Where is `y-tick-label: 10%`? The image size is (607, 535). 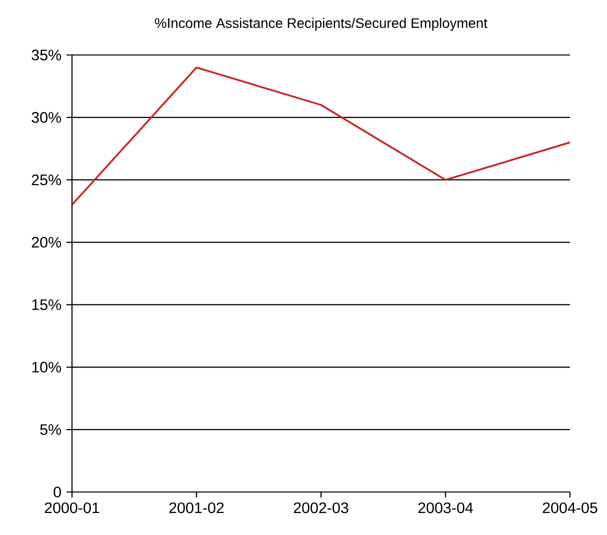
y-tick-label: 10% is located at coordinates (47, 367).